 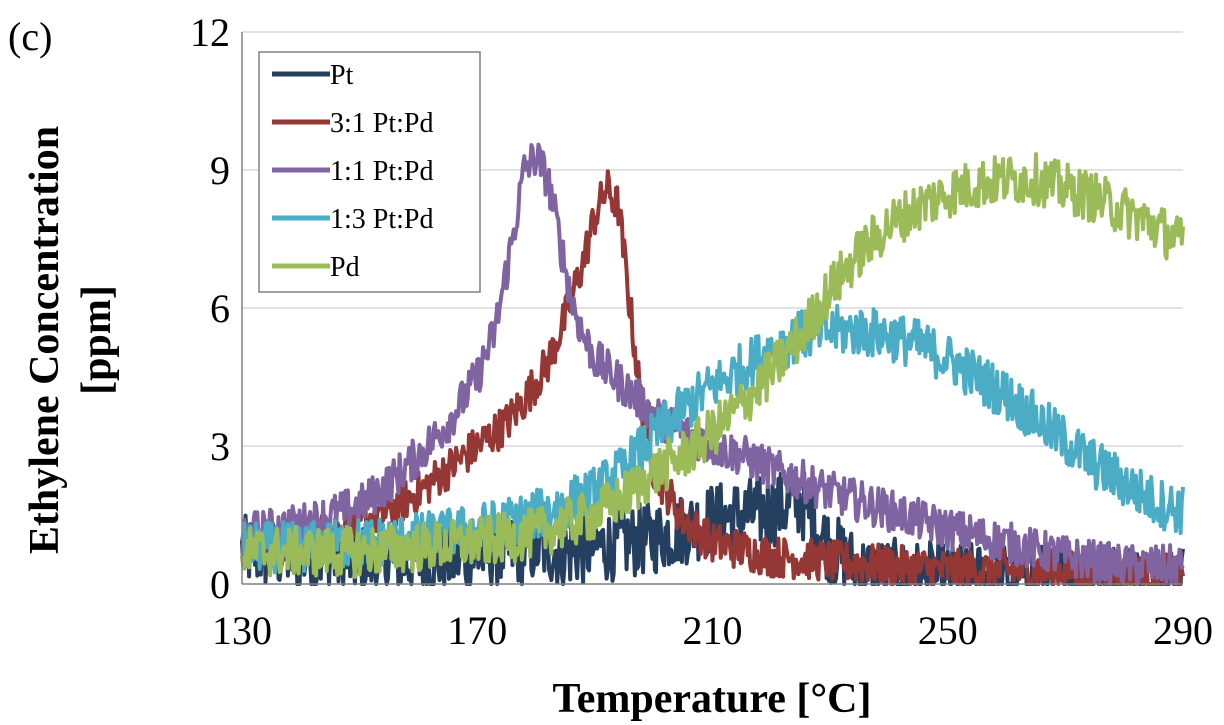 I want to click on legend: Pt 3:1 Pt:Pd 1:1 Pt:Pd 1:3 Pt:Pd Pd, so click(x=369, y=172).